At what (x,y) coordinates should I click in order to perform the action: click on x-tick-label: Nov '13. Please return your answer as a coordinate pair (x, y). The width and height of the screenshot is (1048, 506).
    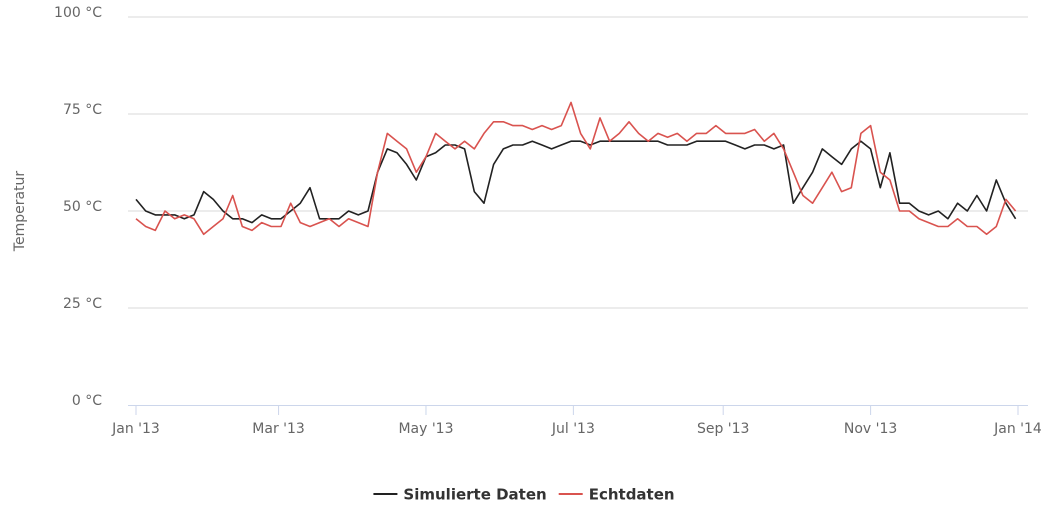
    Looking at the image, I should click on (870, 429).